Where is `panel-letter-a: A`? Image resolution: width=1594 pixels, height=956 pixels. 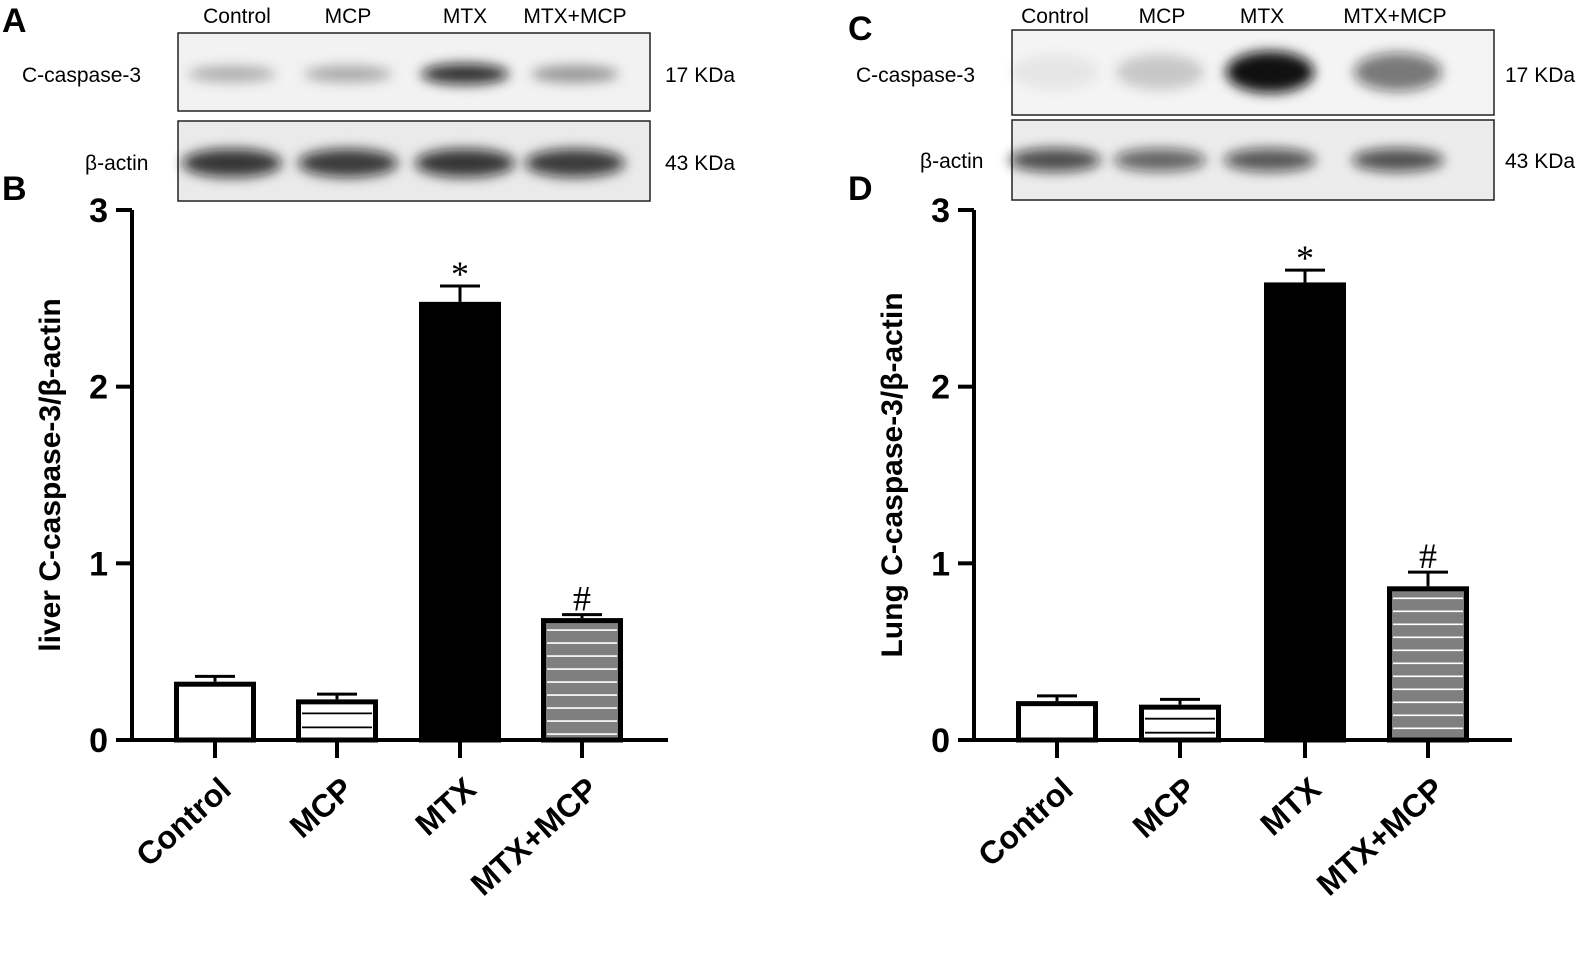 panel-letter-a: A is located at coordinates (14, 21).